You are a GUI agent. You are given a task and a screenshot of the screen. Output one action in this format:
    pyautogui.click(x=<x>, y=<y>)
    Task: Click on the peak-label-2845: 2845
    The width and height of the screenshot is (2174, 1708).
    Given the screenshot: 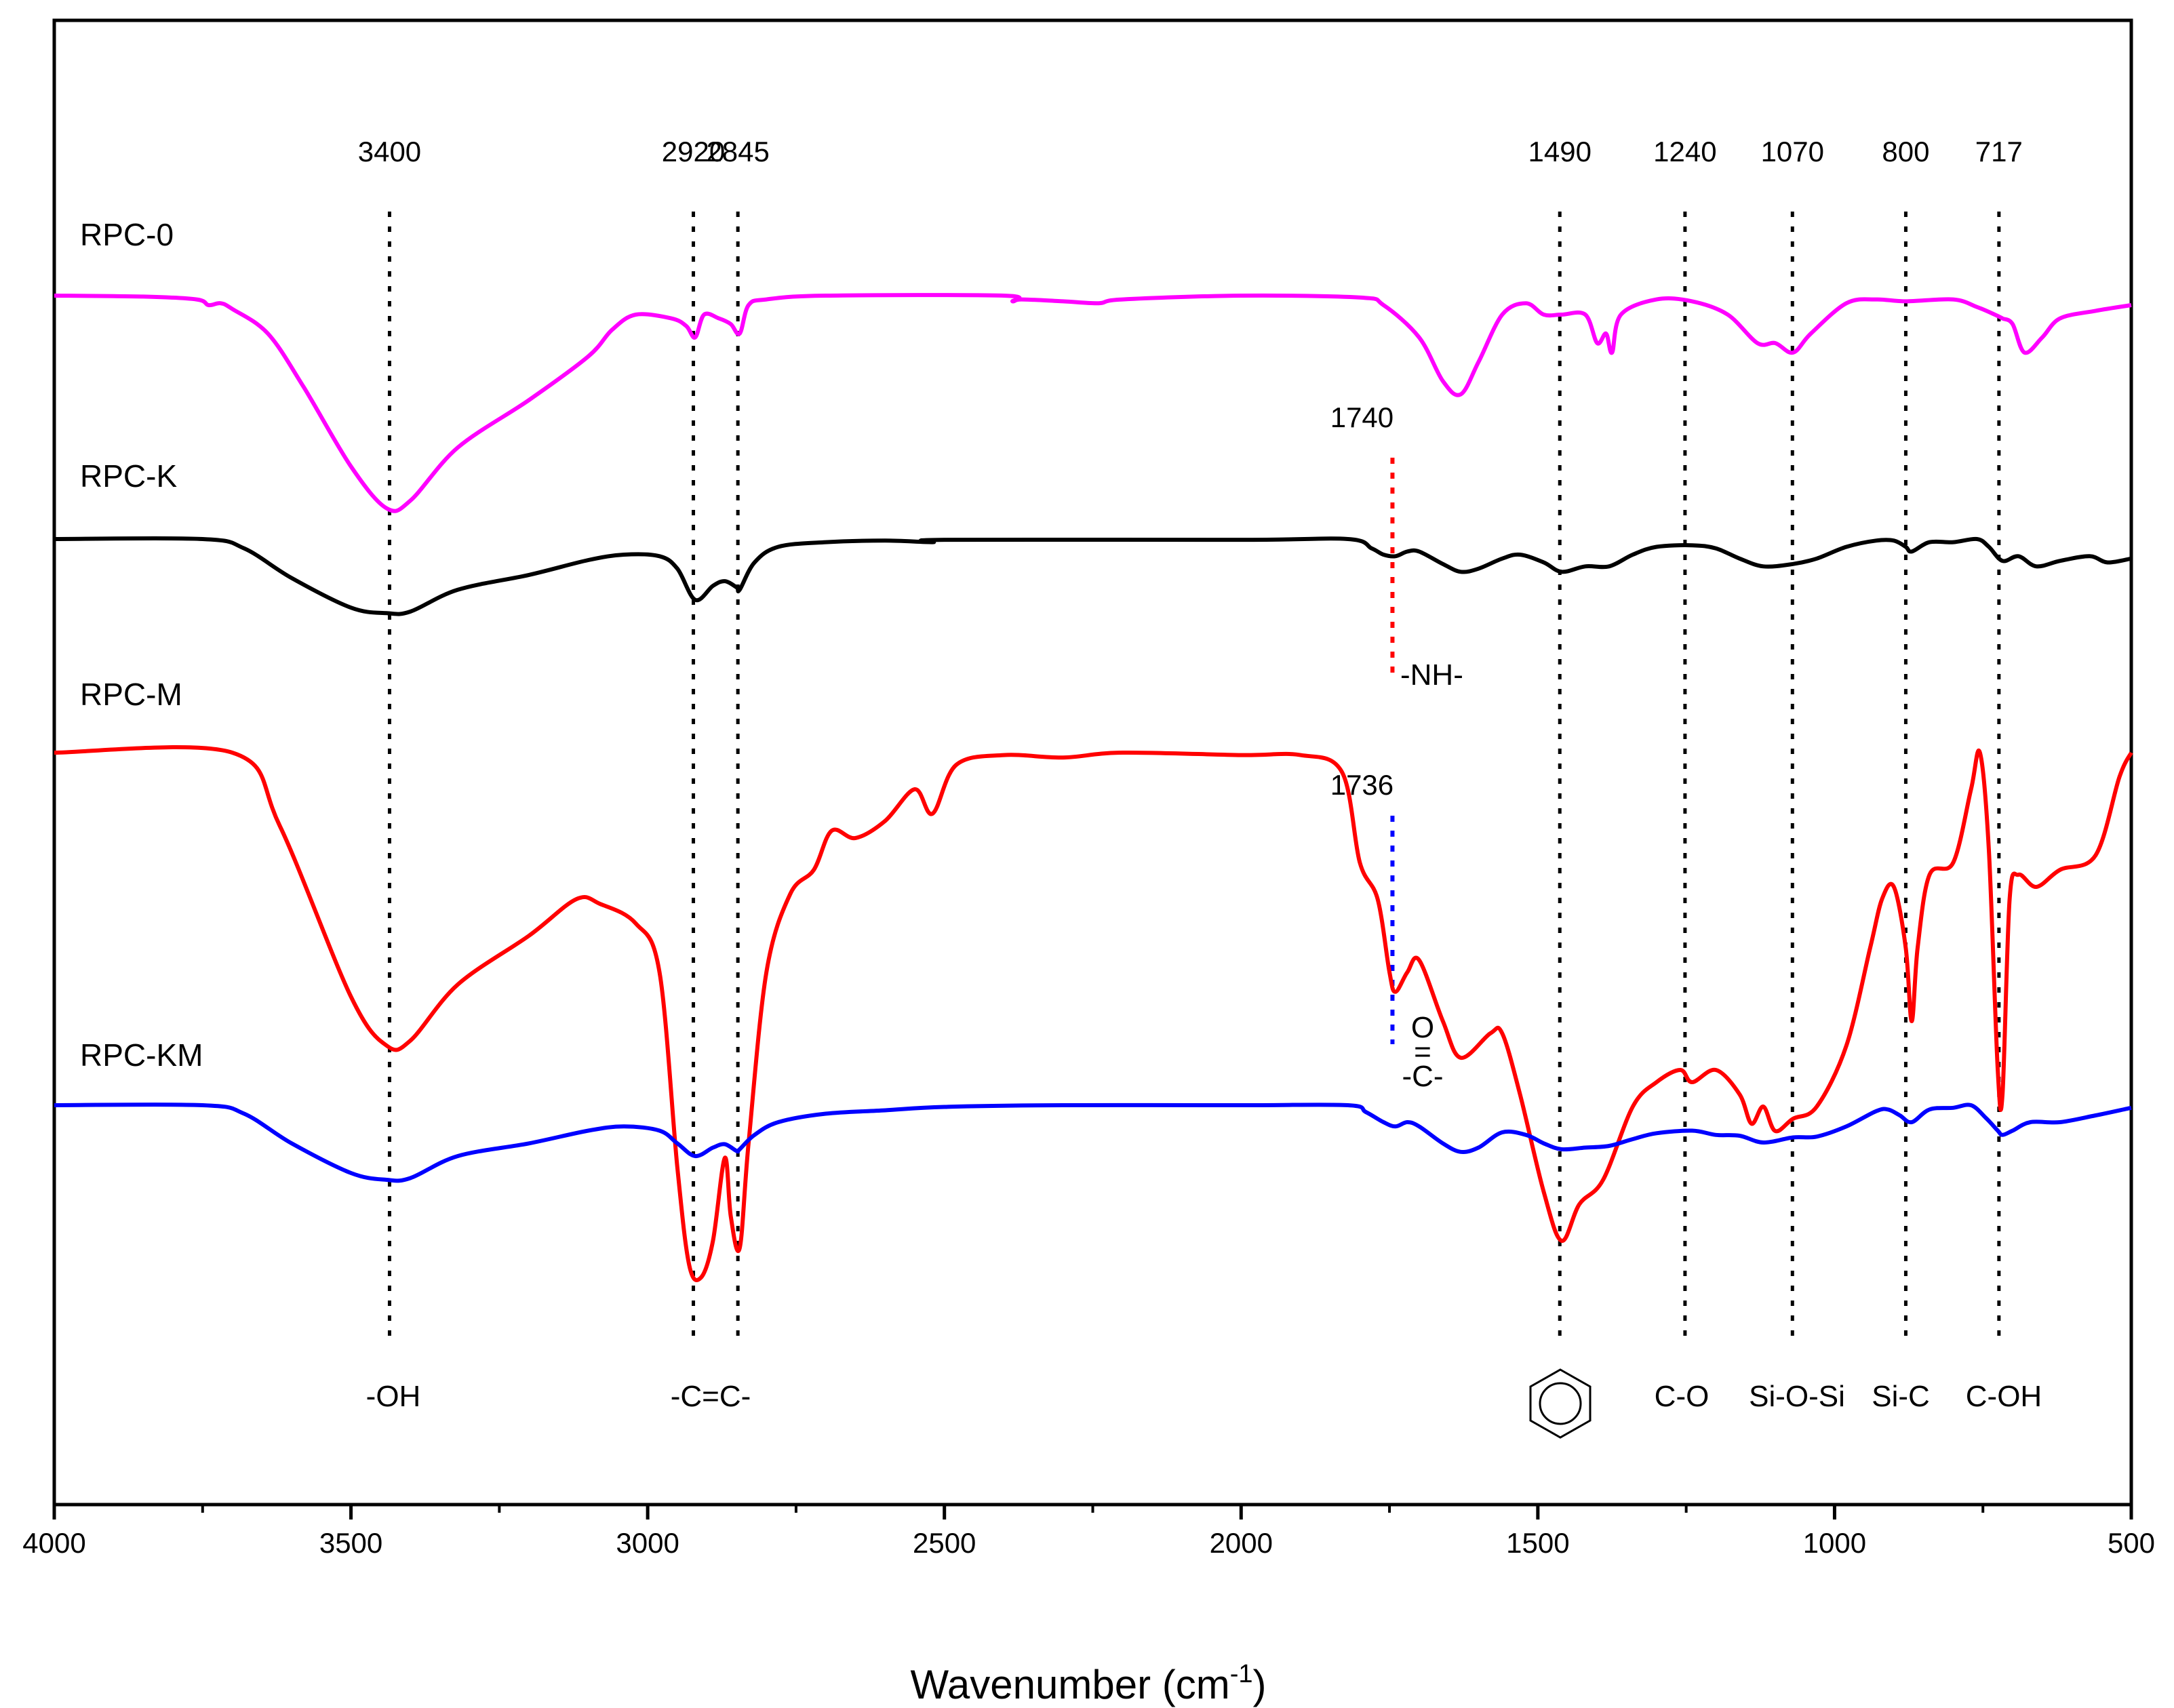 What is the action you would take?
    pyautogui.click(x=737, y=151)
    